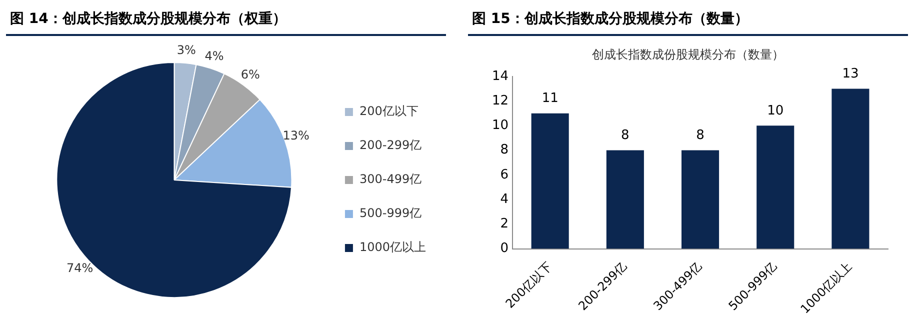 The width and height of the screenshot is (910, 328). Describe the element at coordinates (388, 111) in the screenshot. I see `legend-label: 200亿以下` at that location.